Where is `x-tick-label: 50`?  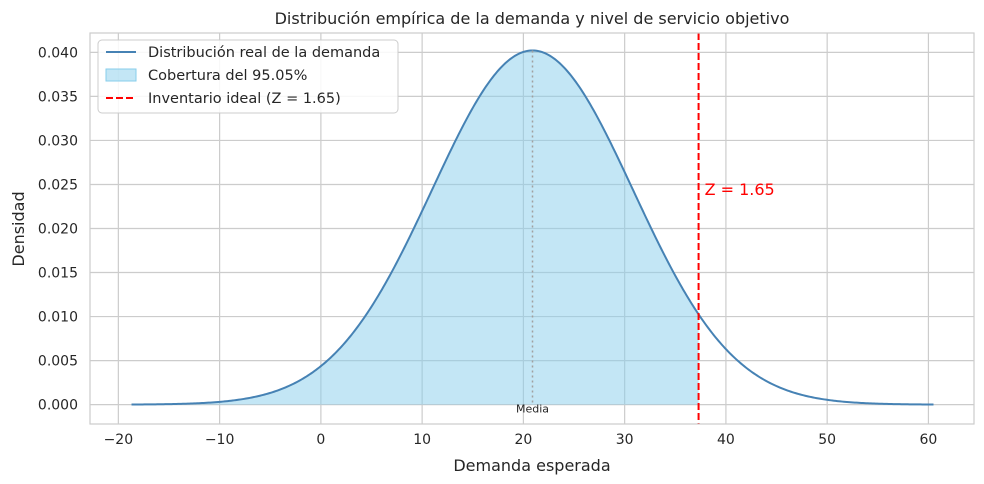 x-tick-label: 50 is located at coordinates (827, 440).